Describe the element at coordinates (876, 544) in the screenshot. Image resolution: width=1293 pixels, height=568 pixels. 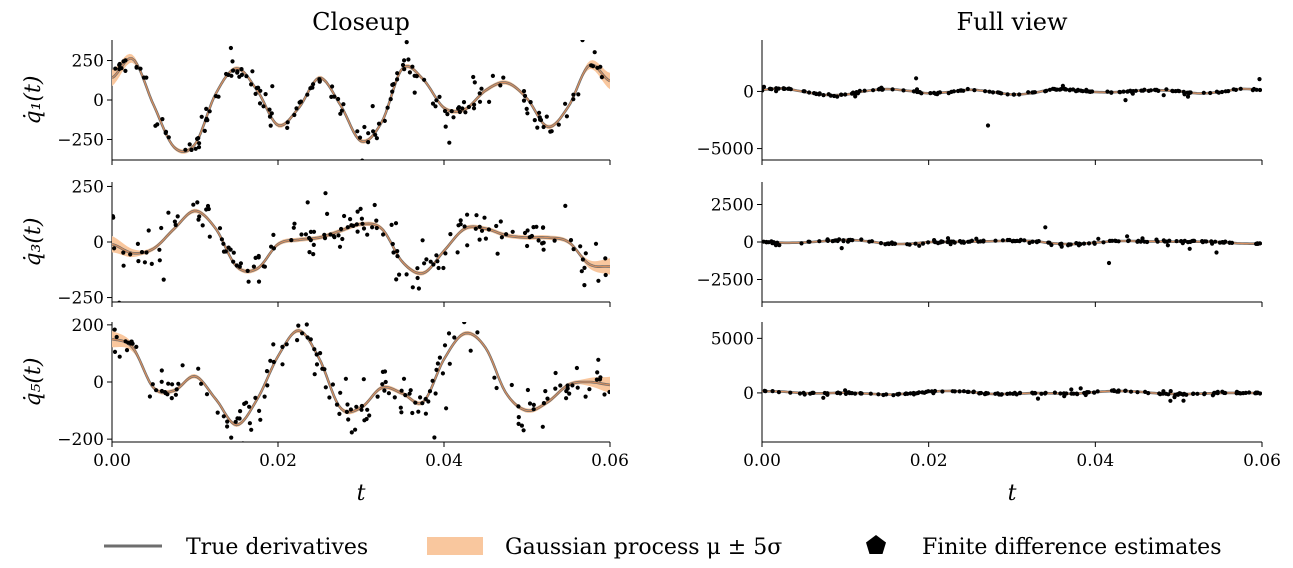
I see `legend-fd-pentagon-icon` at that location.